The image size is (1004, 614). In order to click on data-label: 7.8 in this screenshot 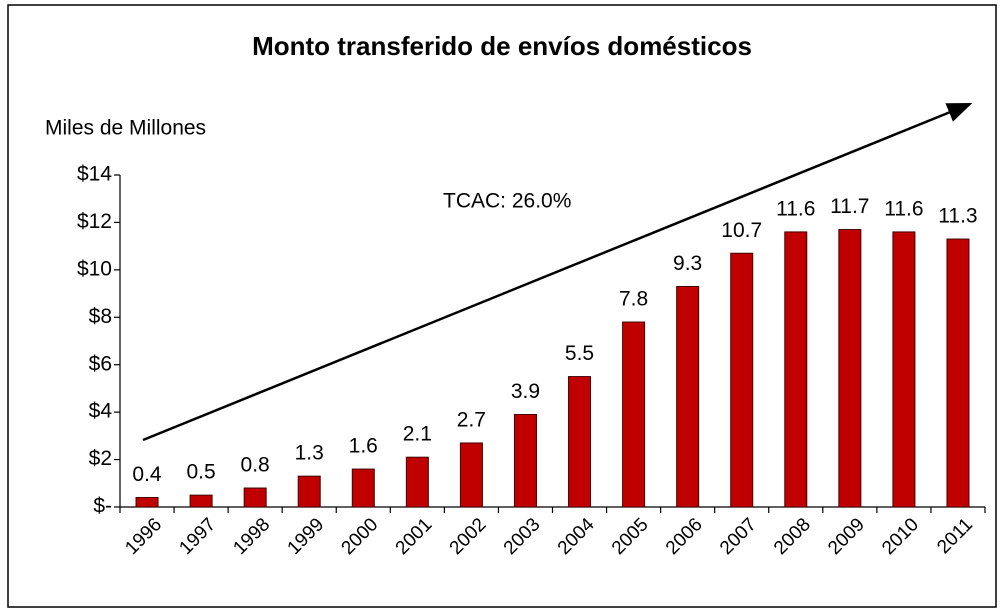, I will do `click(633, 299)`.